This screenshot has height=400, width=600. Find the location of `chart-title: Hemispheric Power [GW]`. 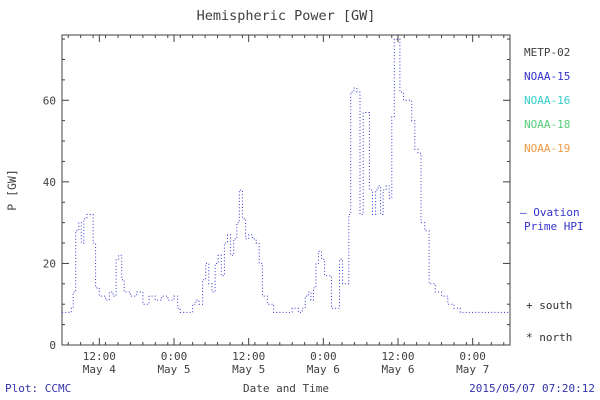

chart-title: Hemispheric Power [GW] is located at coordinates (286, 16).